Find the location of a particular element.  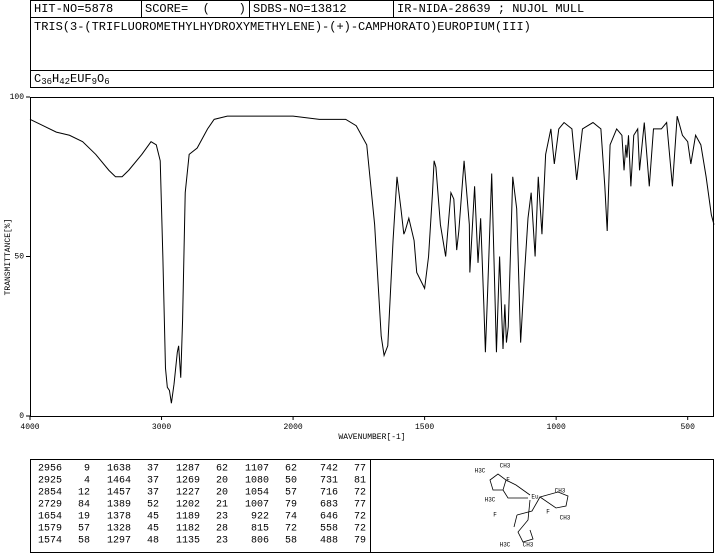

peak-transmittance: 20 is located at coordinates (222, 481).